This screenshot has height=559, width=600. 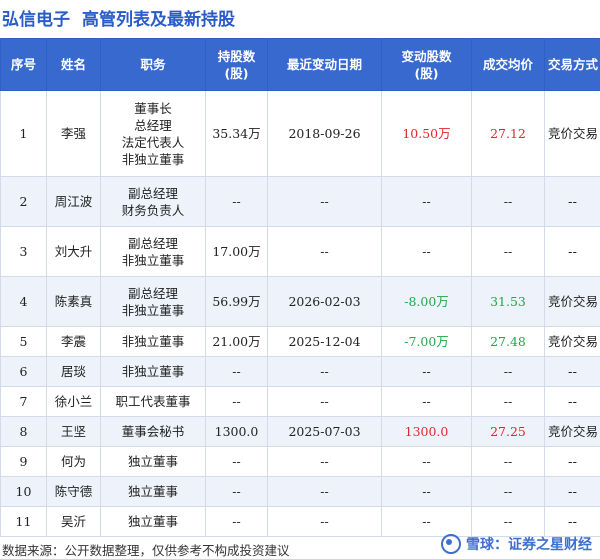 What do you see at coordinates (153, 108) in the screenshot?
I see `role-label: 董事长` at bounding box center [153, 108].